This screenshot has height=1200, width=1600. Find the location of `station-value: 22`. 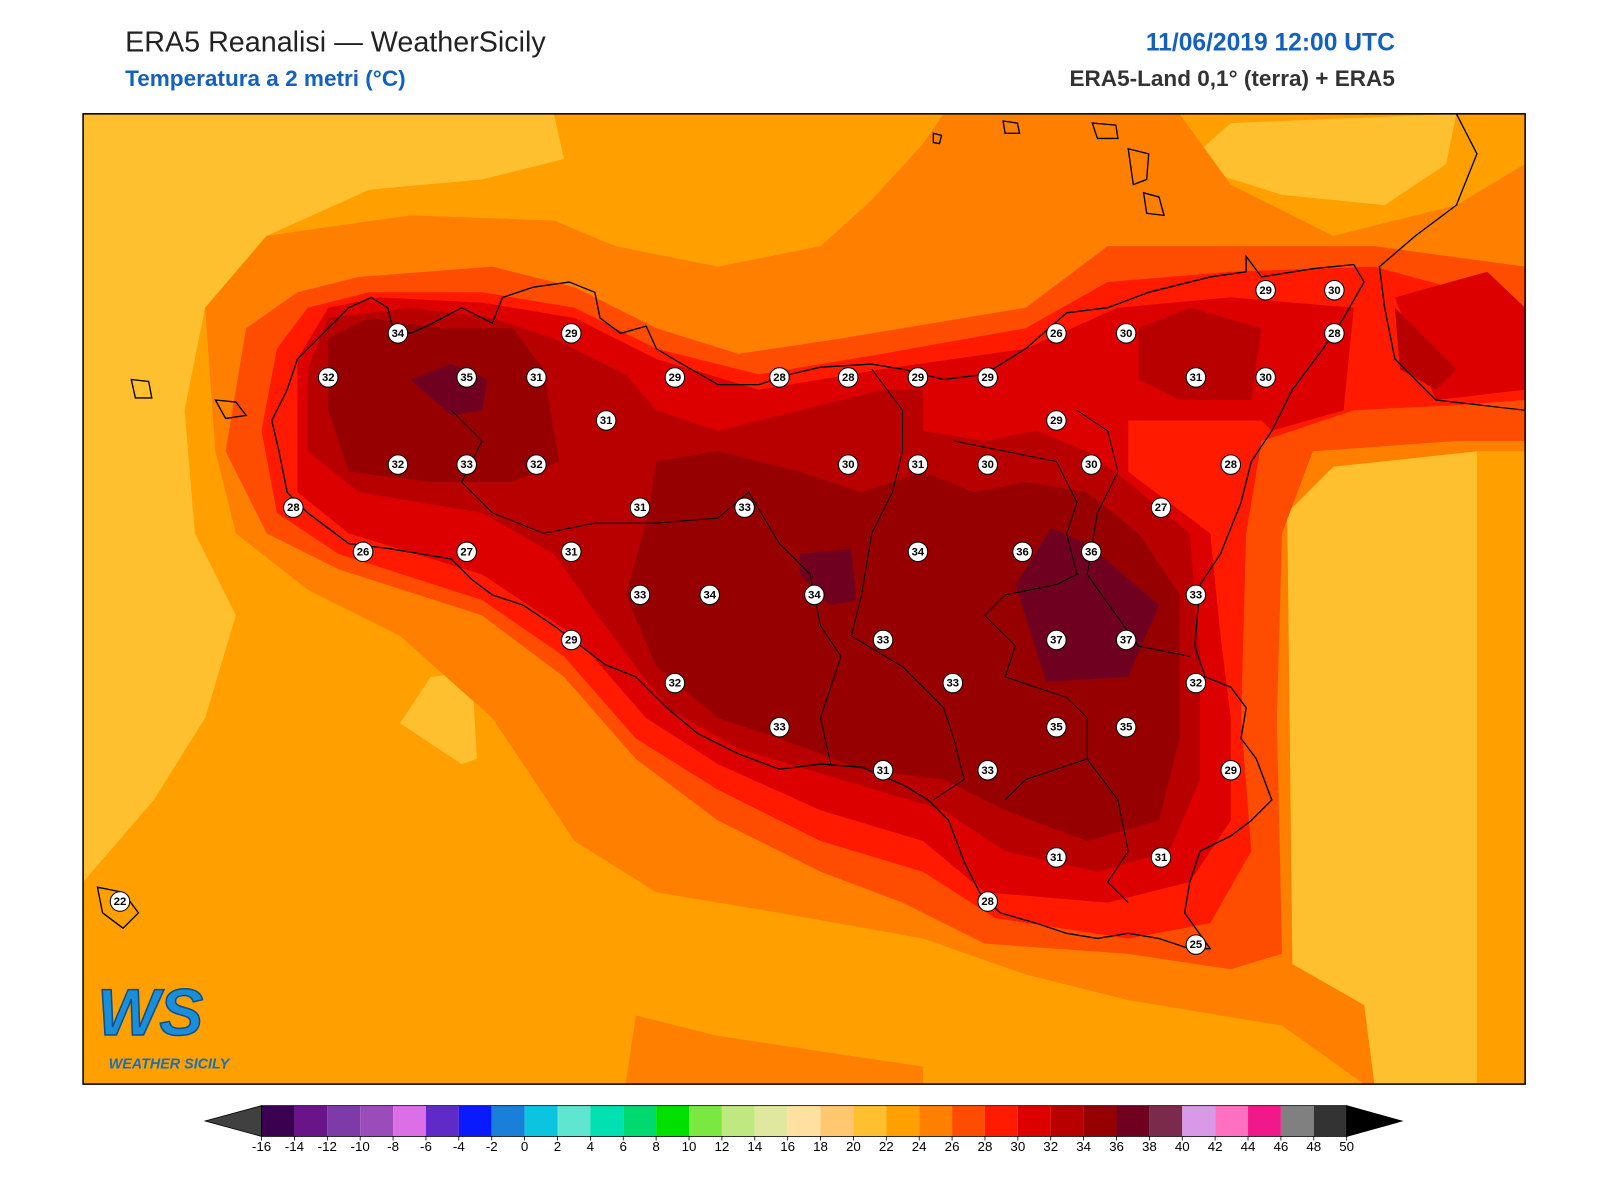

station-value: 22 is located at coordinates (120, 902).